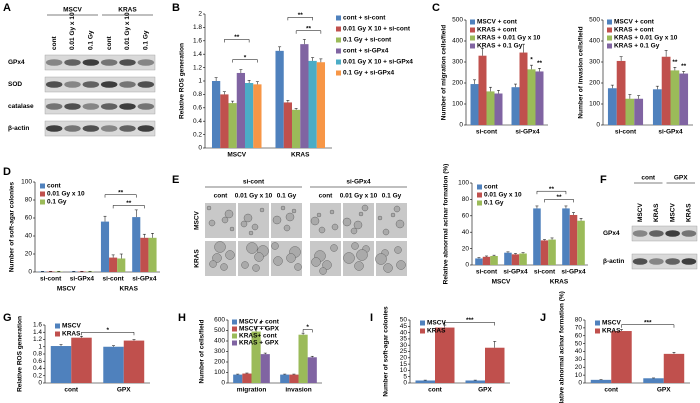  What do you see at coordinates (611, 323) in the screenshot?
I see `legend-label: MSCV` at bounding box center [611, 323].